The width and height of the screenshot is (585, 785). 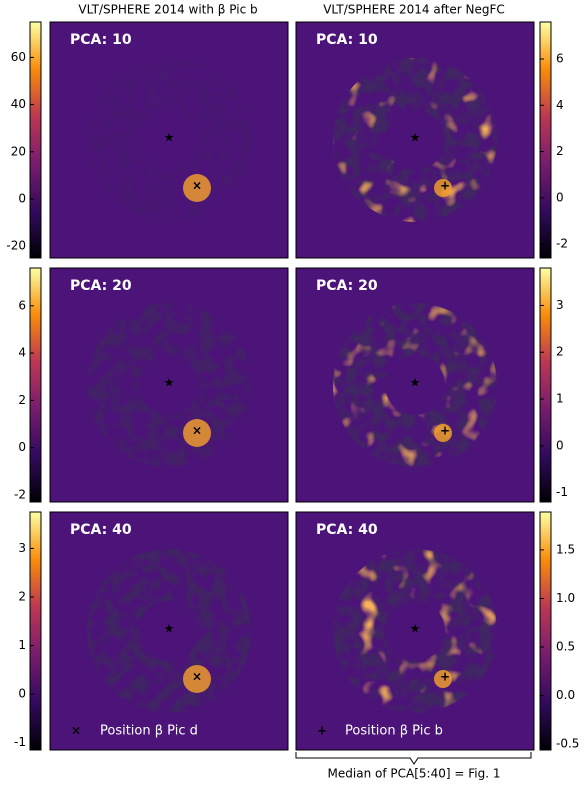 I want to click on bracket-label: Median of PCA[5:40] = Fig. 1, so click(x=414, y=774).